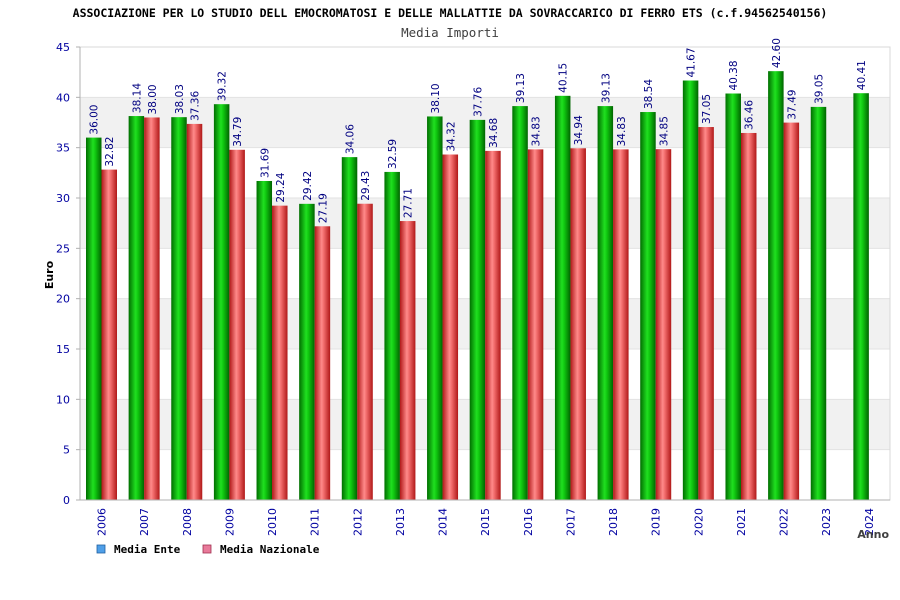  I want to click on y-tick-label: 0, so click(66, 500).